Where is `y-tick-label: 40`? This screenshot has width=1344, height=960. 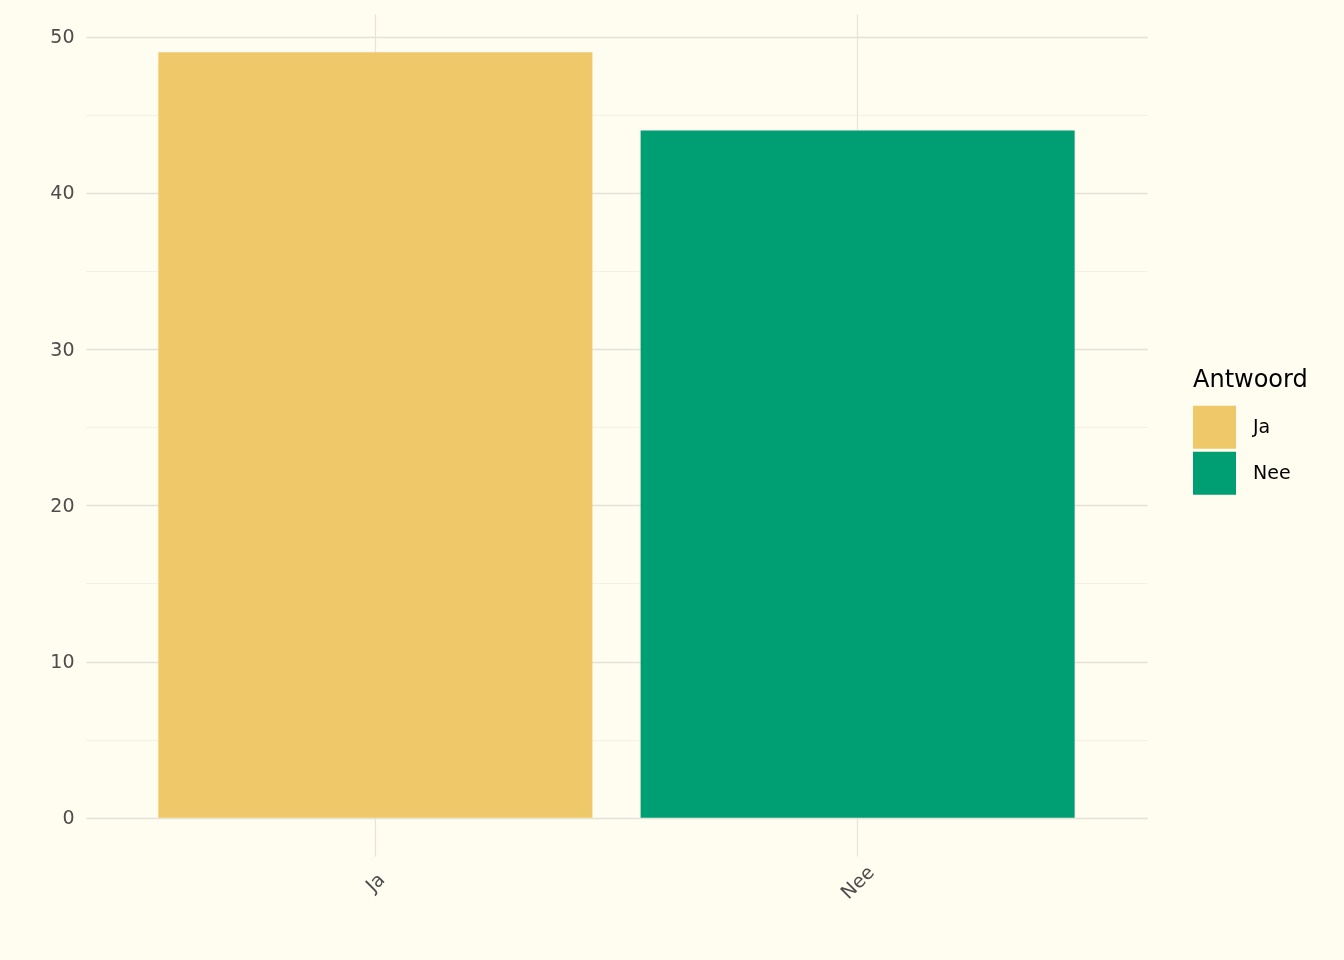 y-tick-label: 40 is located at coordinates (62, 192).